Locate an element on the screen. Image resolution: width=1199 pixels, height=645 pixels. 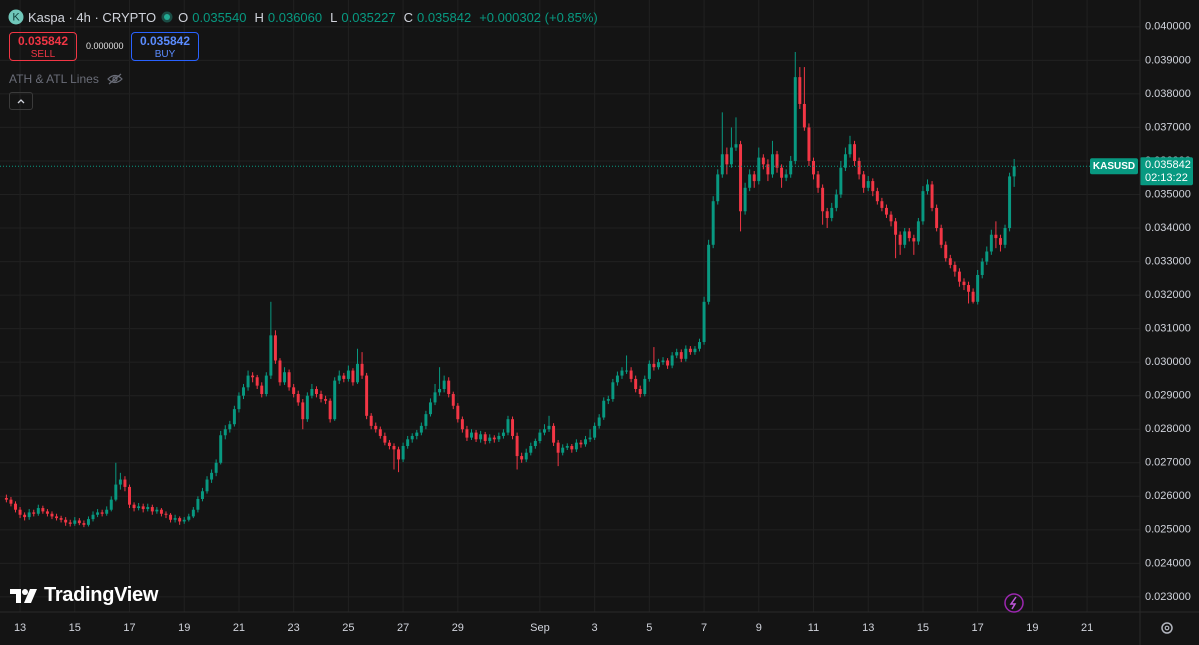
close-label: C is located at coordinates (408, 17).